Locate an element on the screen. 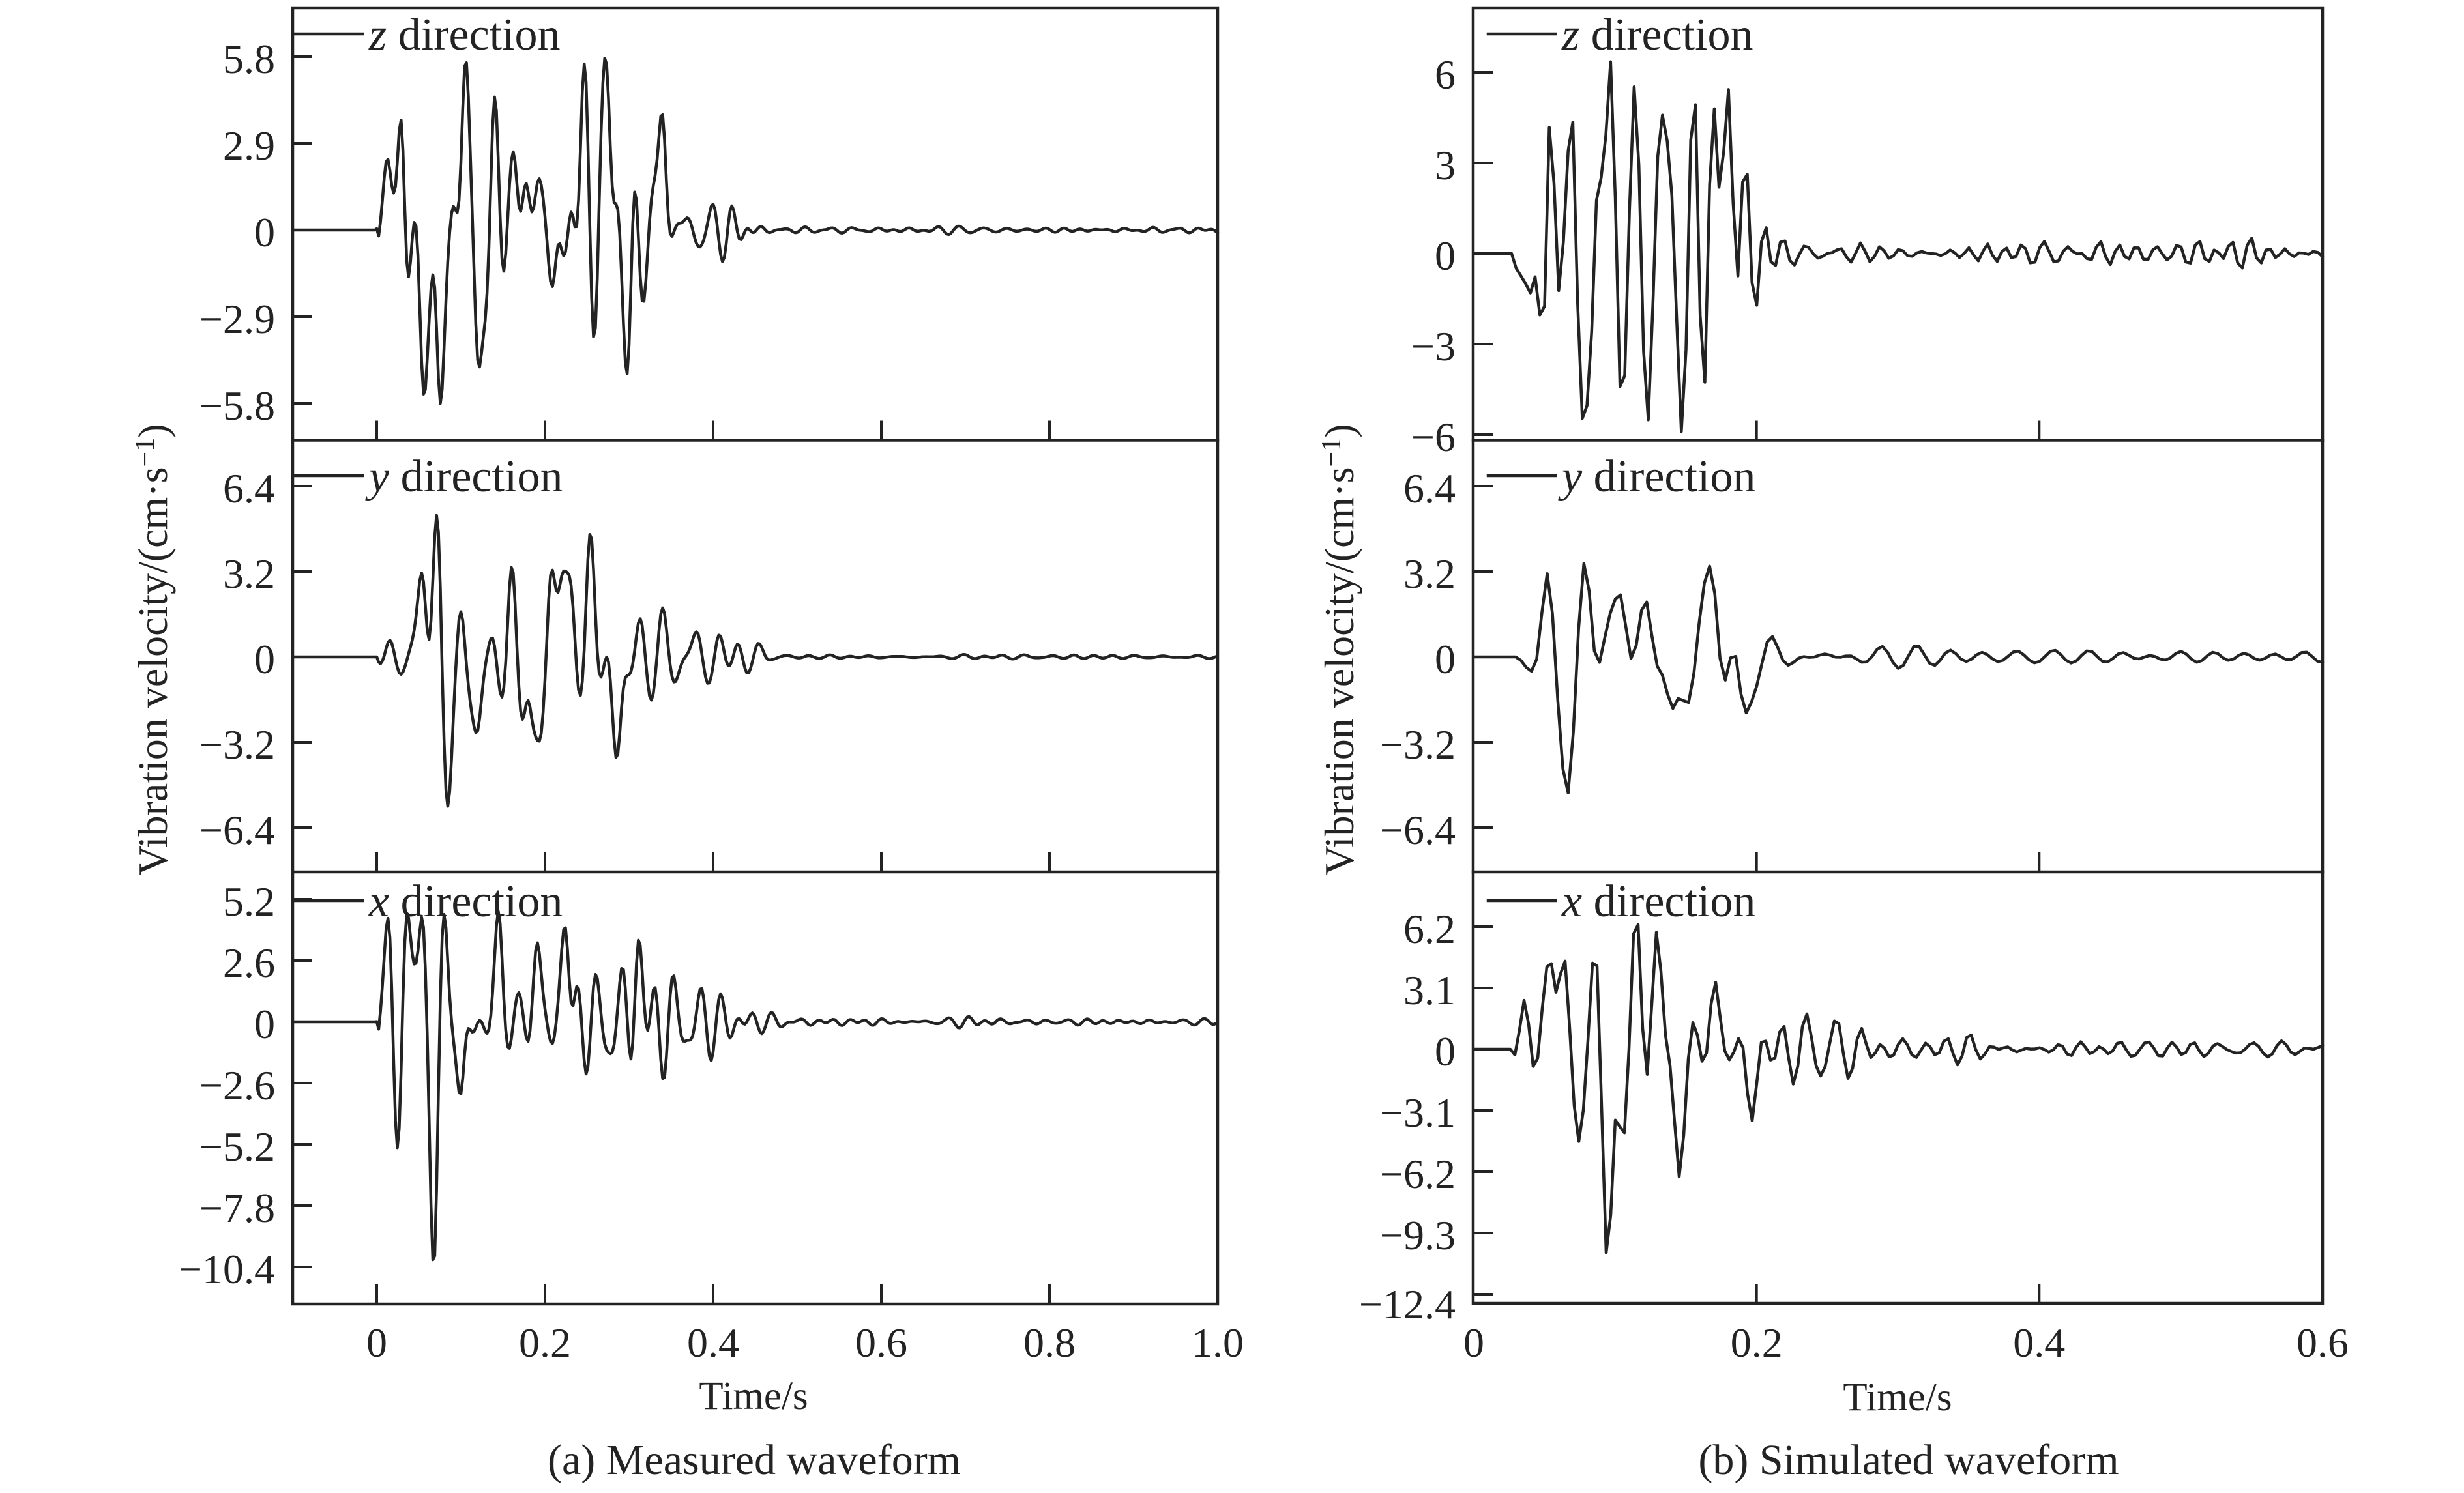 The image size is (2464, 1493). svg-text: 5.2 is located at coordinates (249, 901).